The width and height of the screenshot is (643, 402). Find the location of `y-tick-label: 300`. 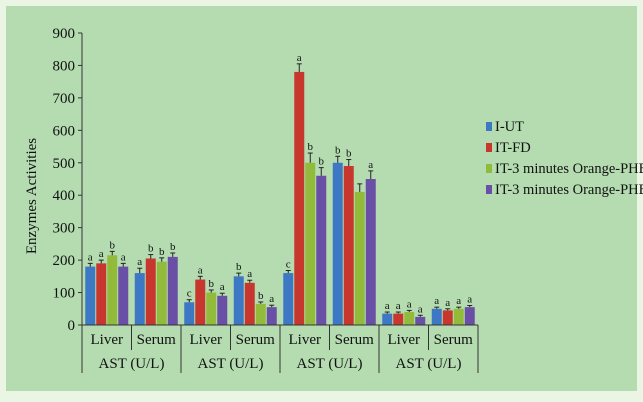

y-tick-label: 300 is located at coordinates (64, 229).